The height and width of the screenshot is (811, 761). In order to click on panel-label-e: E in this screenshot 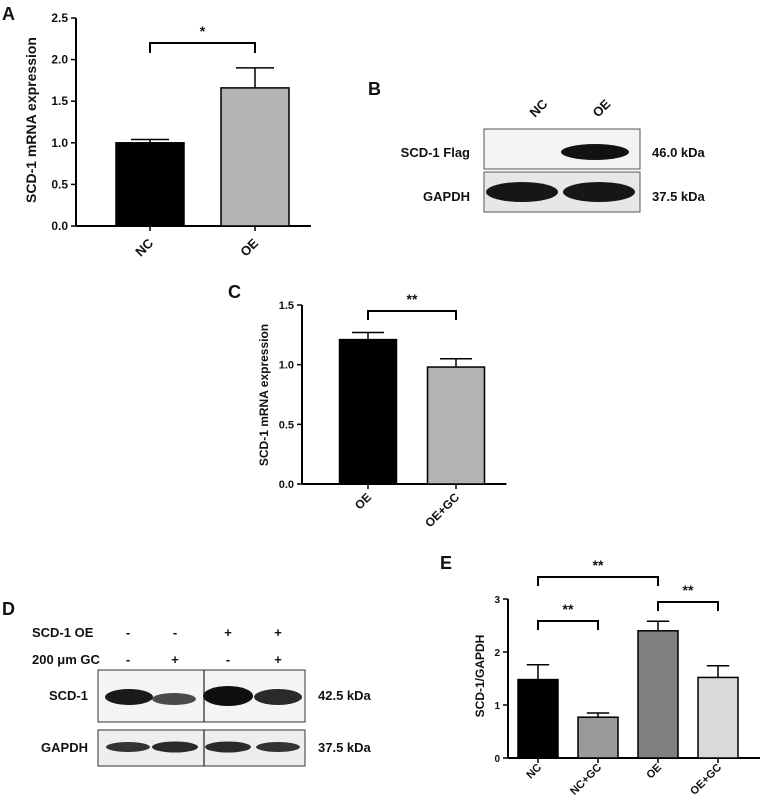, I will do `click(446, 563)`.